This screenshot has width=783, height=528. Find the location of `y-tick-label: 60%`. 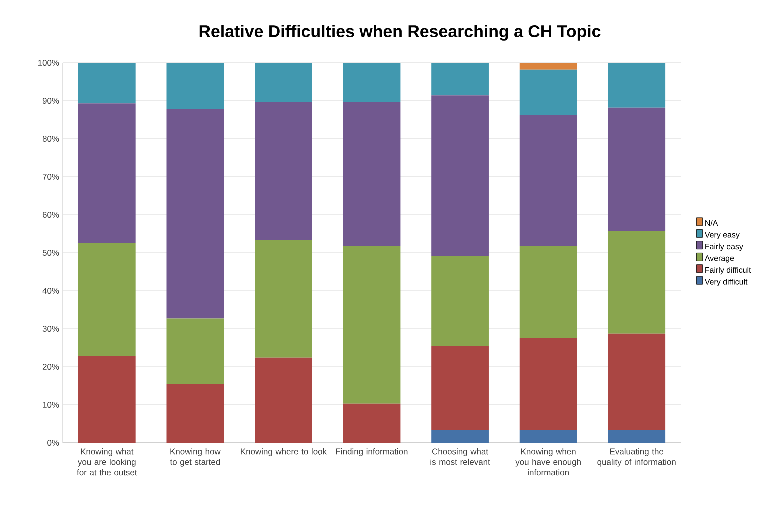

y-tick-label: 60% is located at coordinates (51, 215).